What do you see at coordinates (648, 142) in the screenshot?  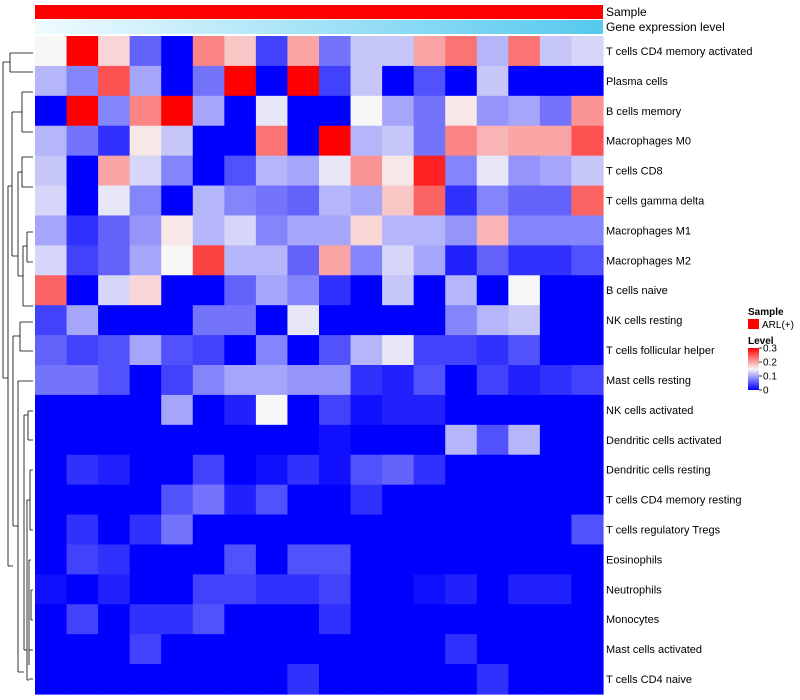 I see `row-label: Macrophages M0` at bounding box center [648, 142].